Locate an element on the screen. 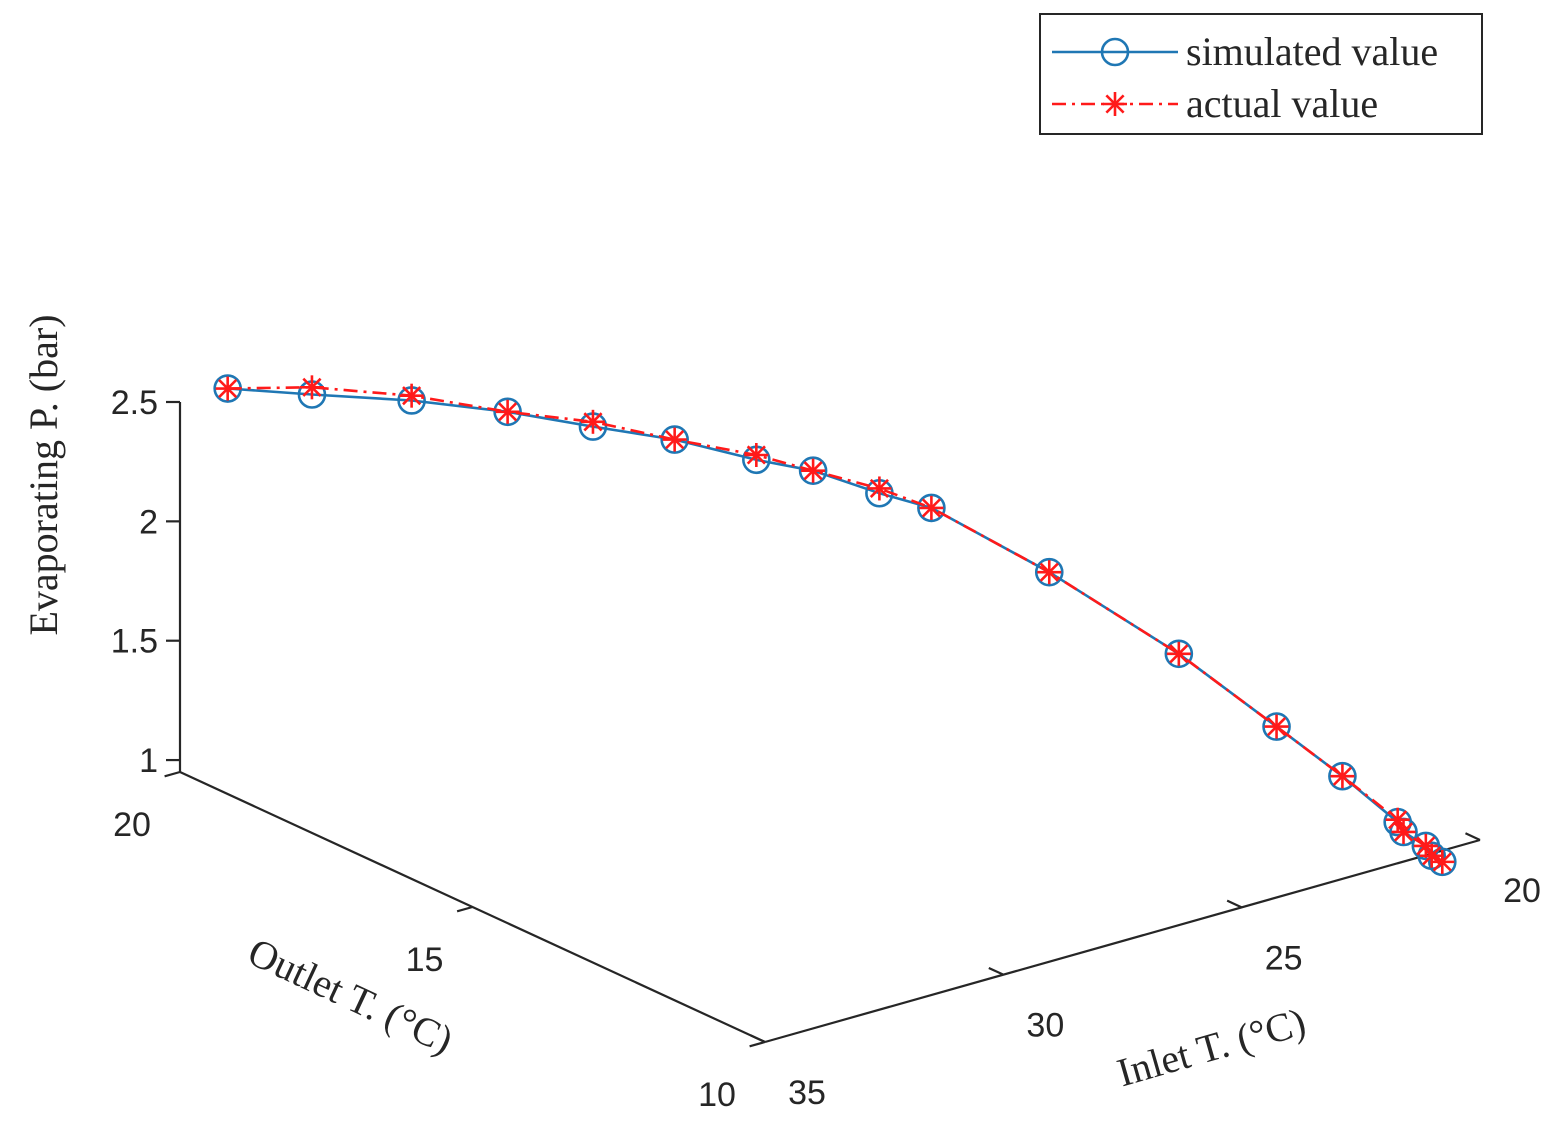 The image size is (1560, 1121). legend-box is located at coordinates (1261, 74).